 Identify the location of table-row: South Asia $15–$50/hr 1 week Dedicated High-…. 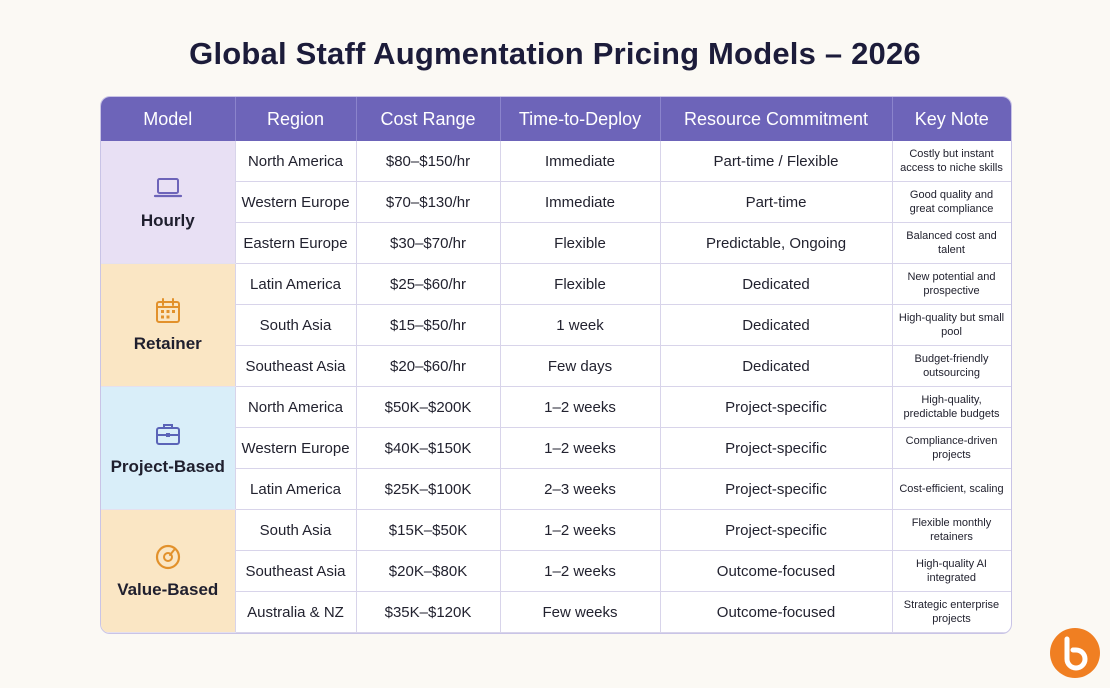
(556, 325).